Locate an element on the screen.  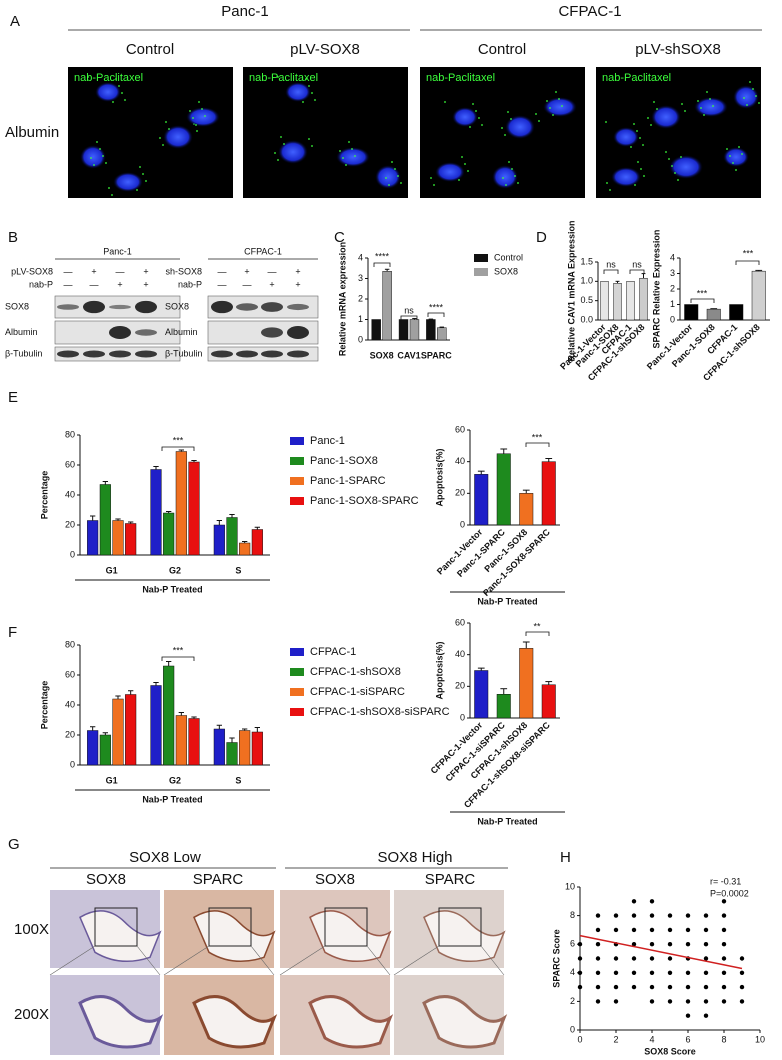
blot-row-label: β-Tubulin is located at coordinates (183, 353).